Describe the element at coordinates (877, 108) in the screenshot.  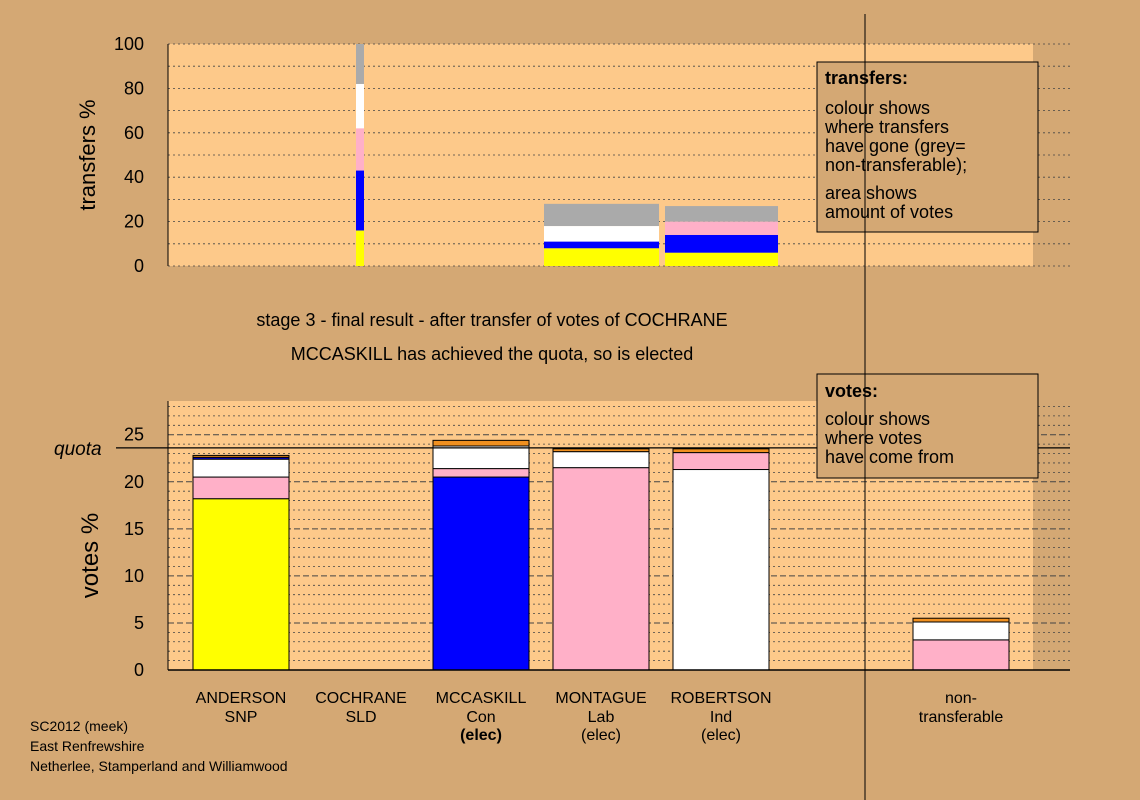
I see `transfers-legend-line: colour shows` at that location.